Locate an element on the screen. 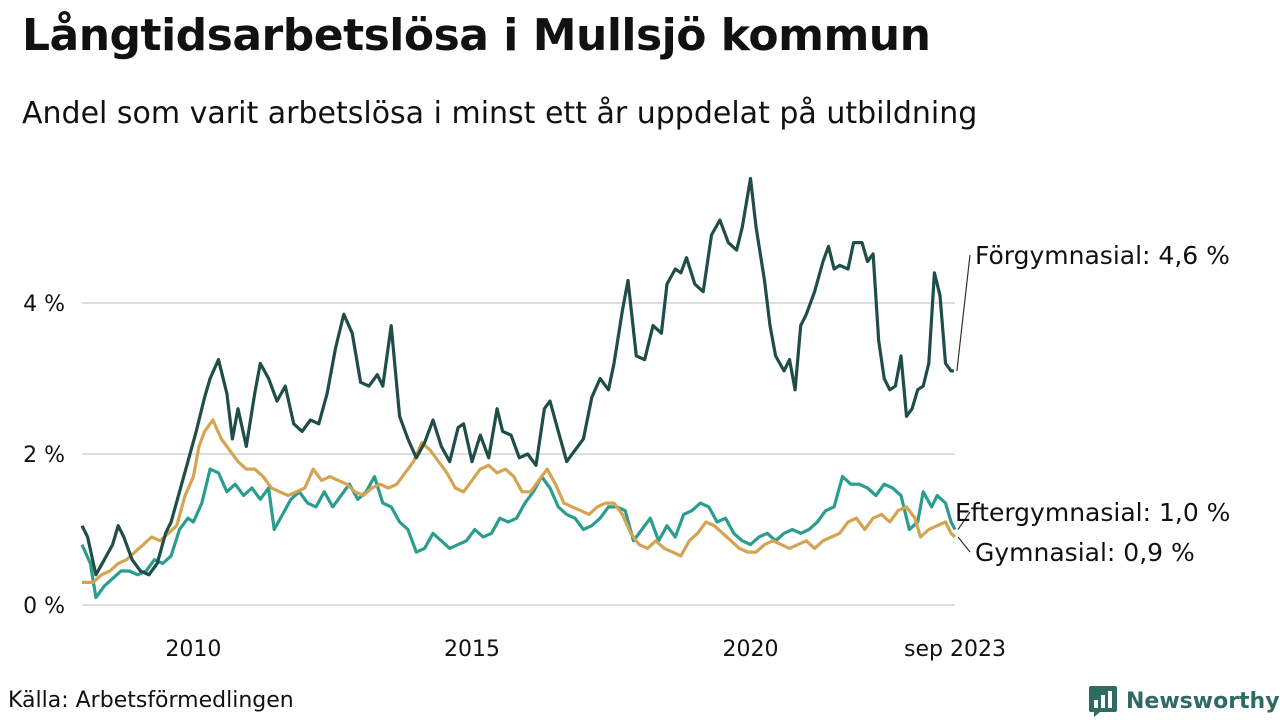  x-tick-label-1: 2015 is located at coordinates (472, 649).